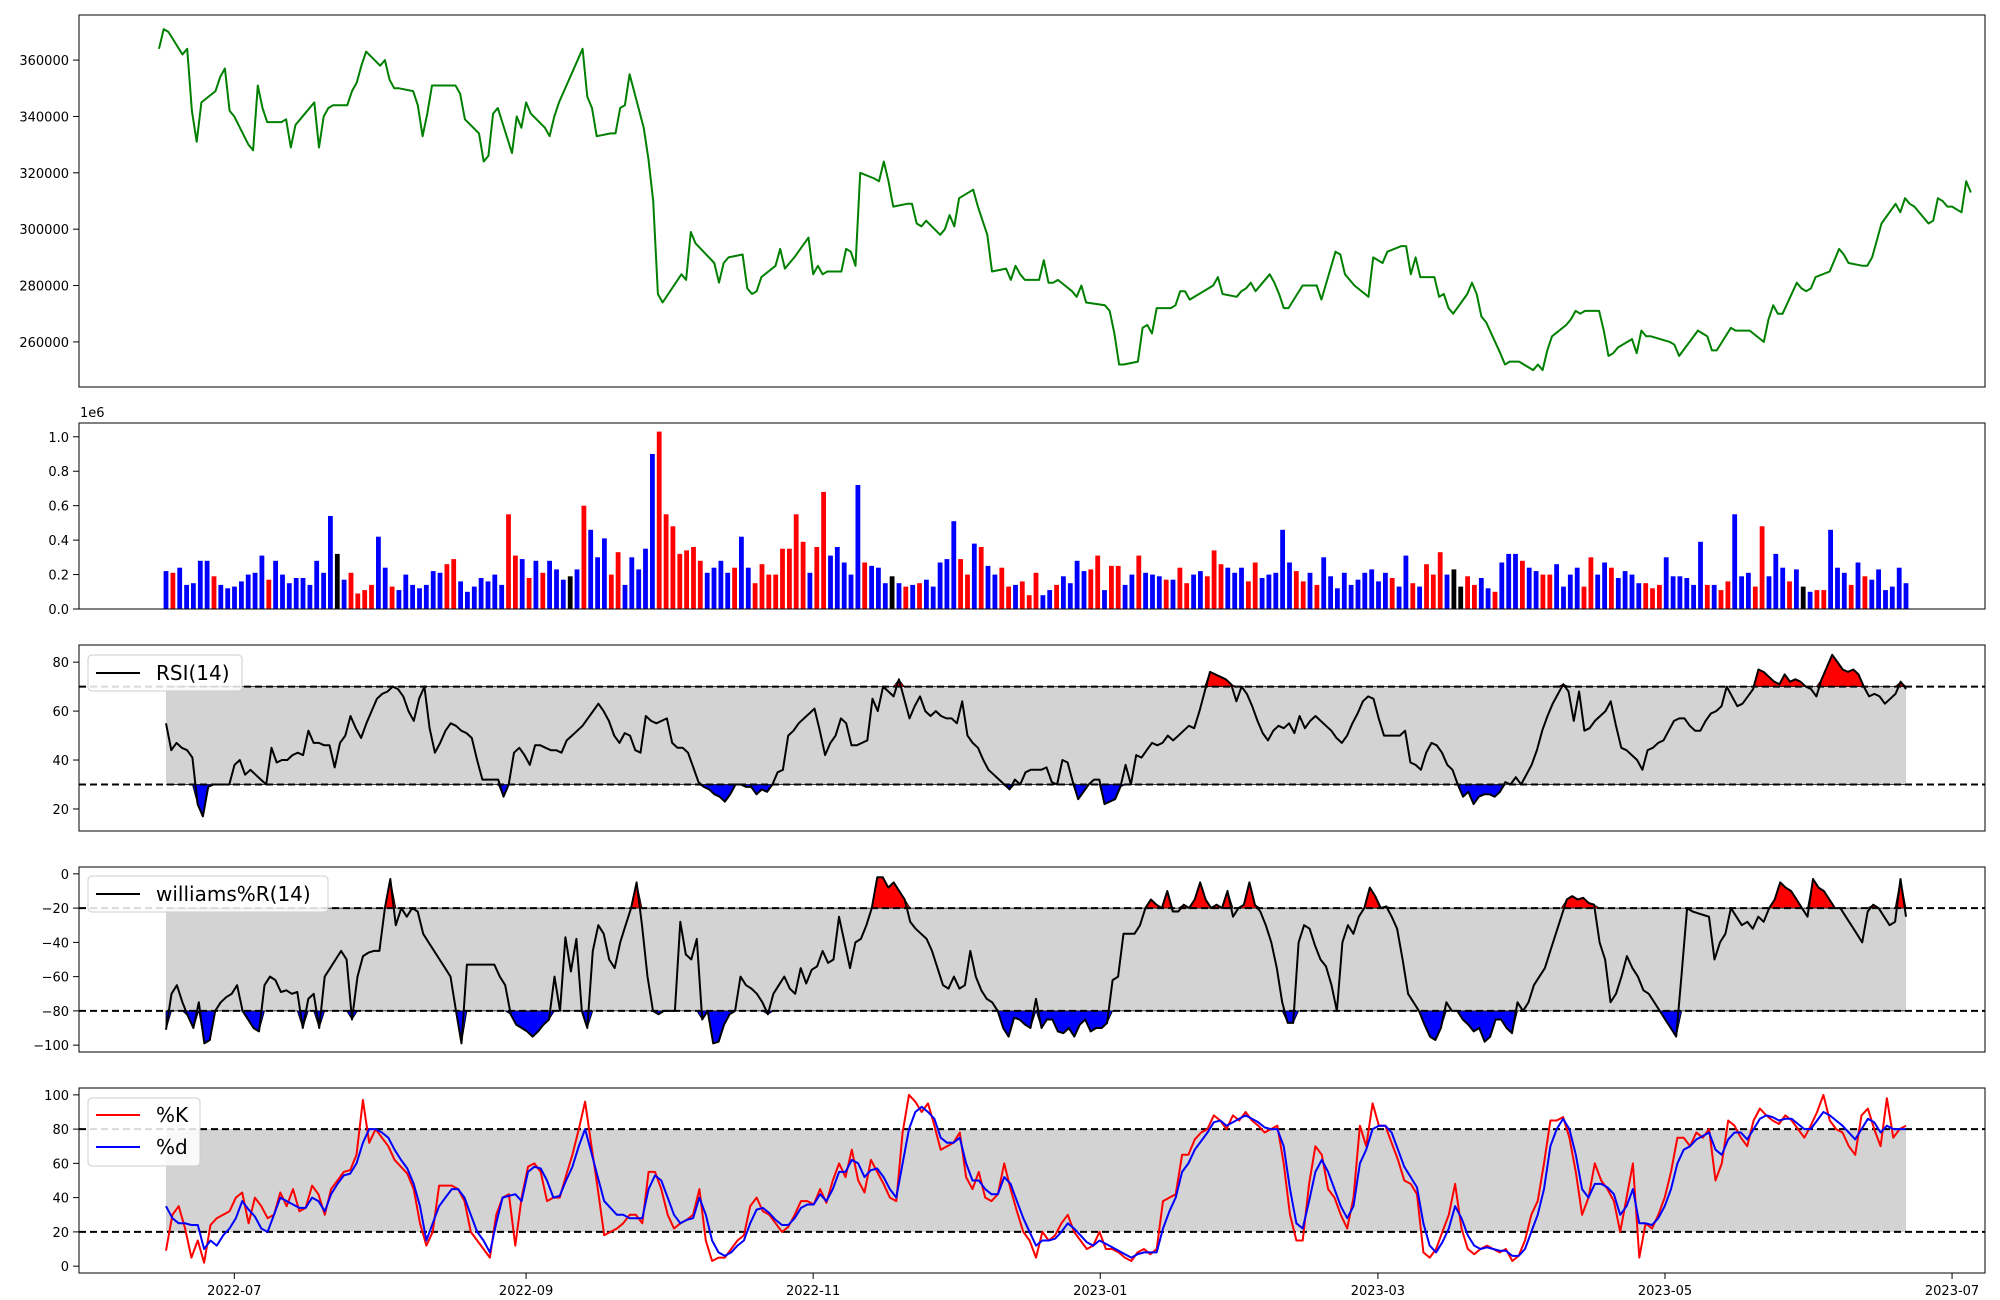  I want to click on price-y-tick-label: 320000, so click(44, 174).